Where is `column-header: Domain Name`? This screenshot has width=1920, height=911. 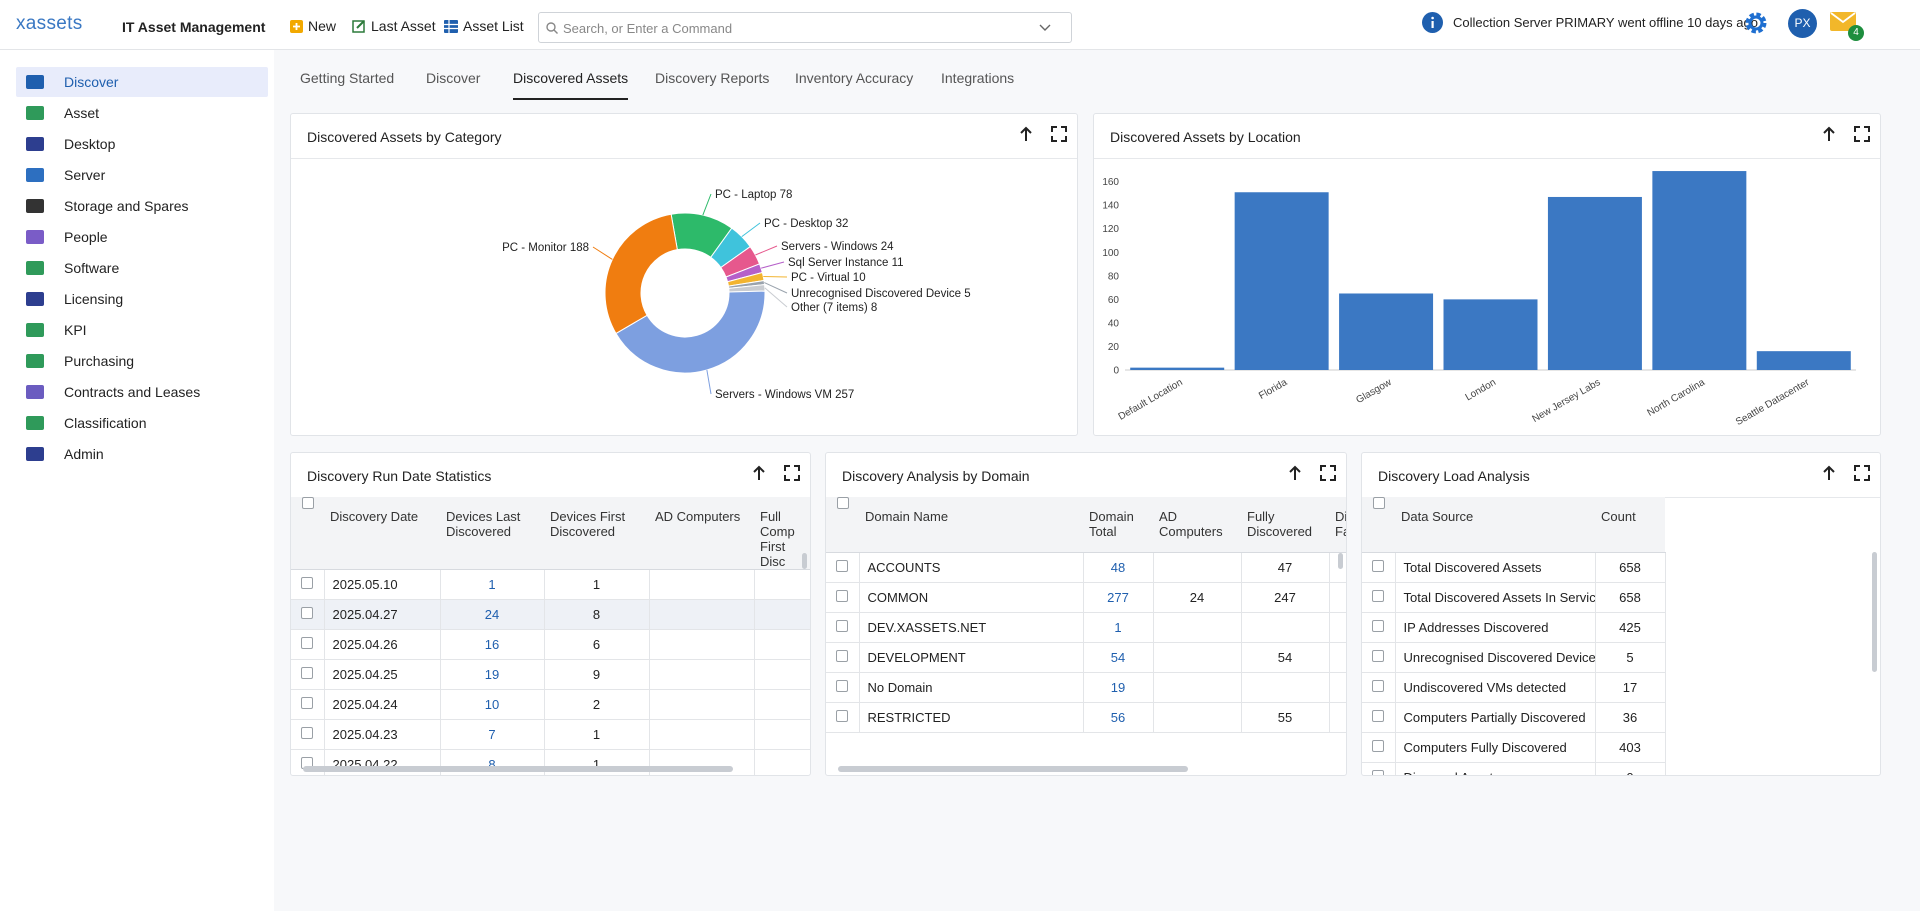
column-header: Domain Name is located at coordinates (971, 525).